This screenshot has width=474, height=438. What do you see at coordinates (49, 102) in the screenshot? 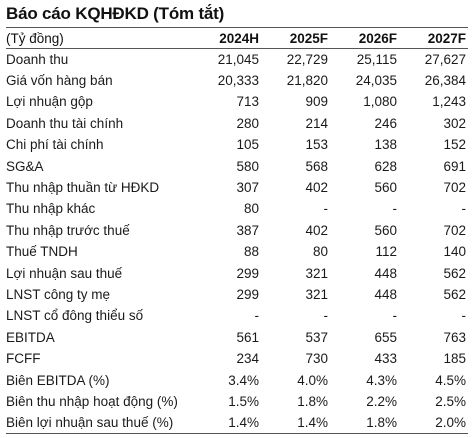
I see `row-label: Lợi nhuận gộp` at bounding box center [49, 102].